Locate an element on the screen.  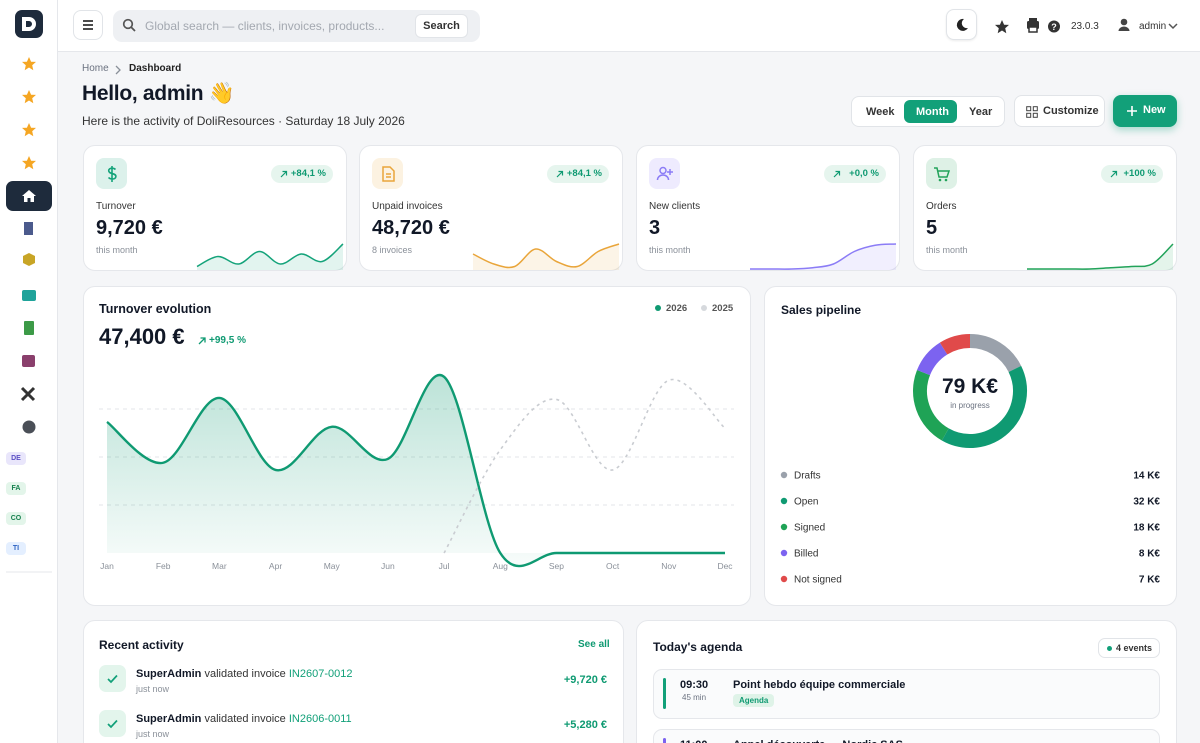
nav-badge: CO is located at coordinates (16, 518).